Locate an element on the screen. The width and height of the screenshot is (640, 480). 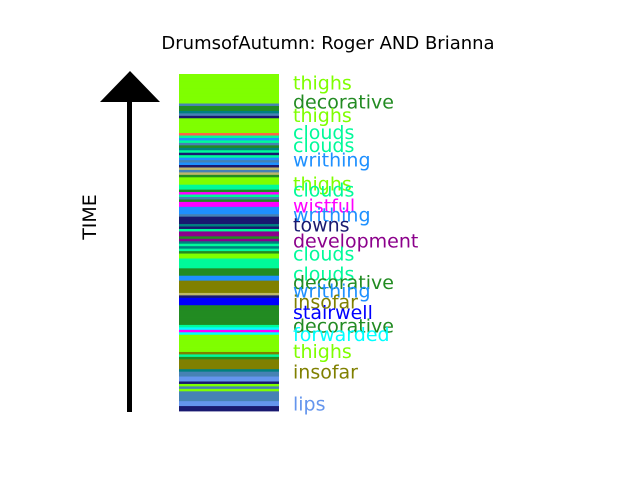
time-arrow-head-icon is located at coordinates (130, 86).